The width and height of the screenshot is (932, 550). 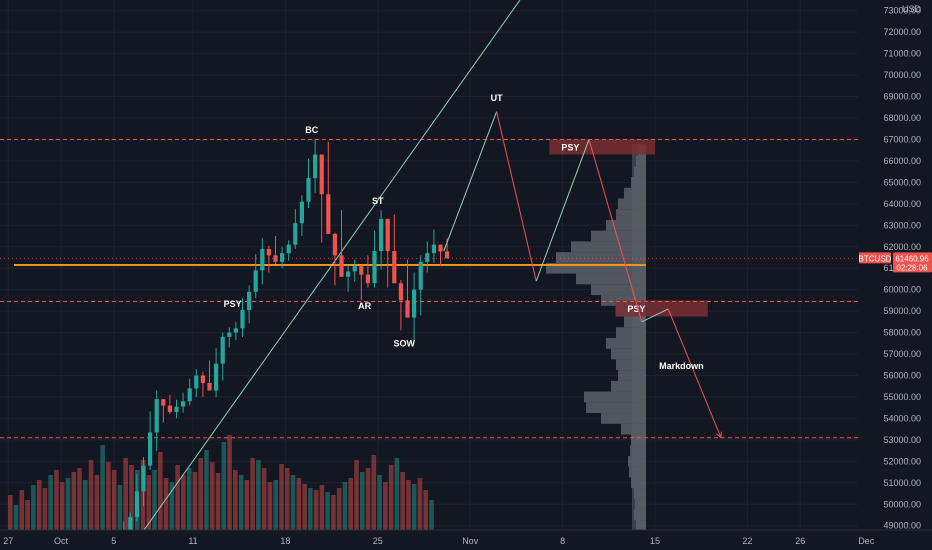 I want to click on price-tick-label: 64000.00, so click(x=902, y=204).